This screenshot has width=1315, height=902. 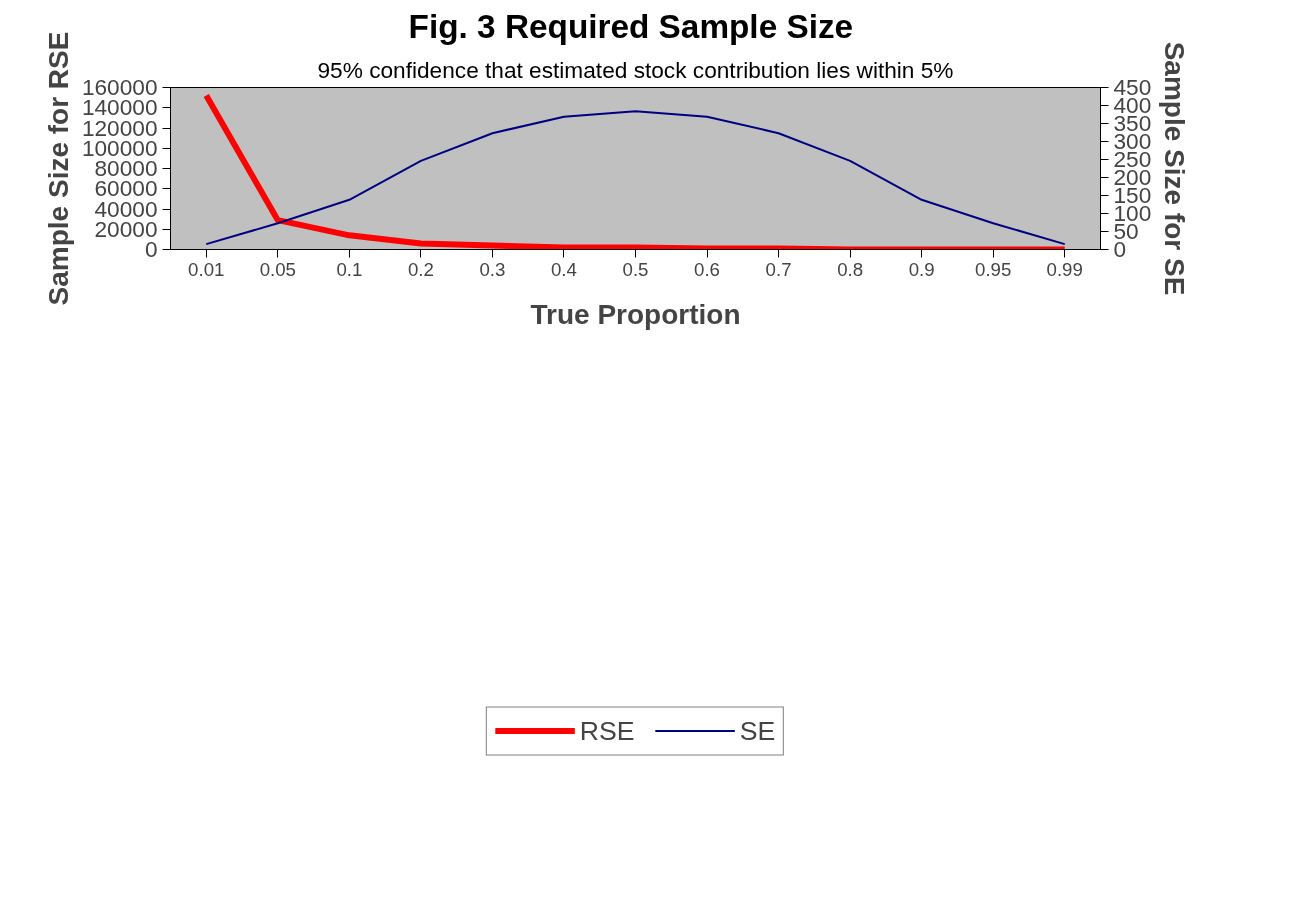 I want to click on x-tick-label: 0.4, so click(x=563, y=269).